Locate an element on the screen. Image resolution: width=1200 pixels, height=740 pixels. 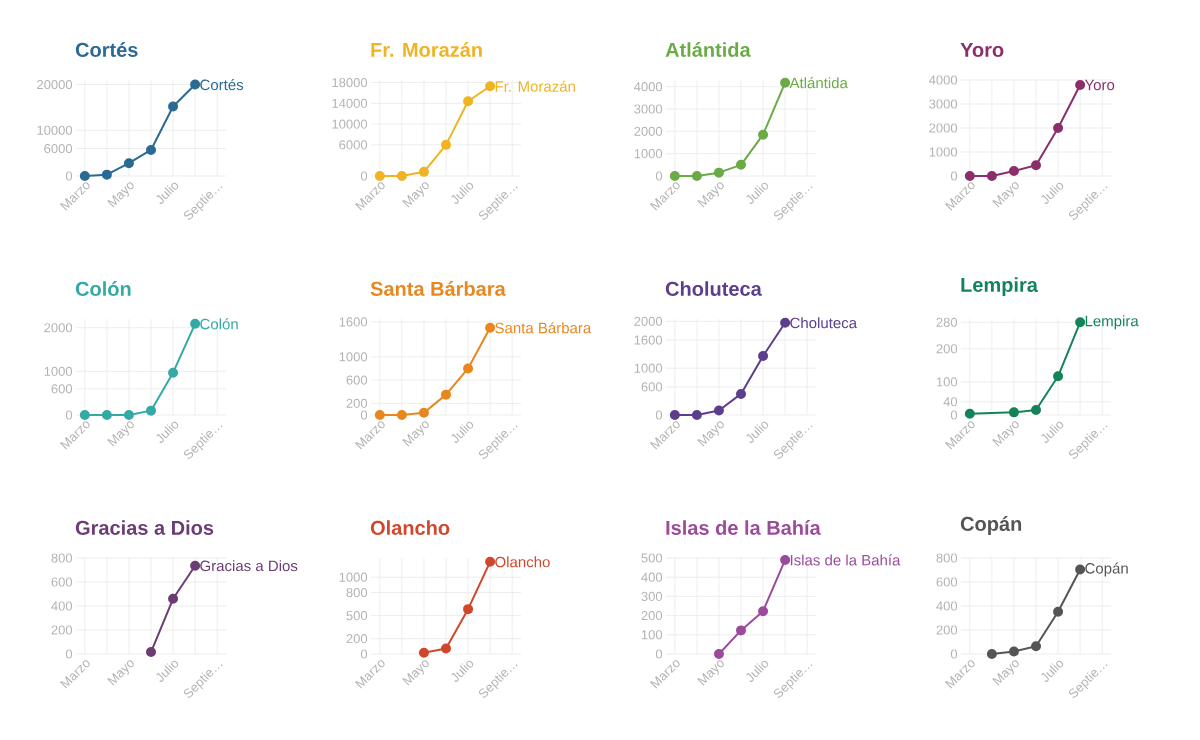
chart-title: Santa Bárbara is located at coordinates (438, 288).